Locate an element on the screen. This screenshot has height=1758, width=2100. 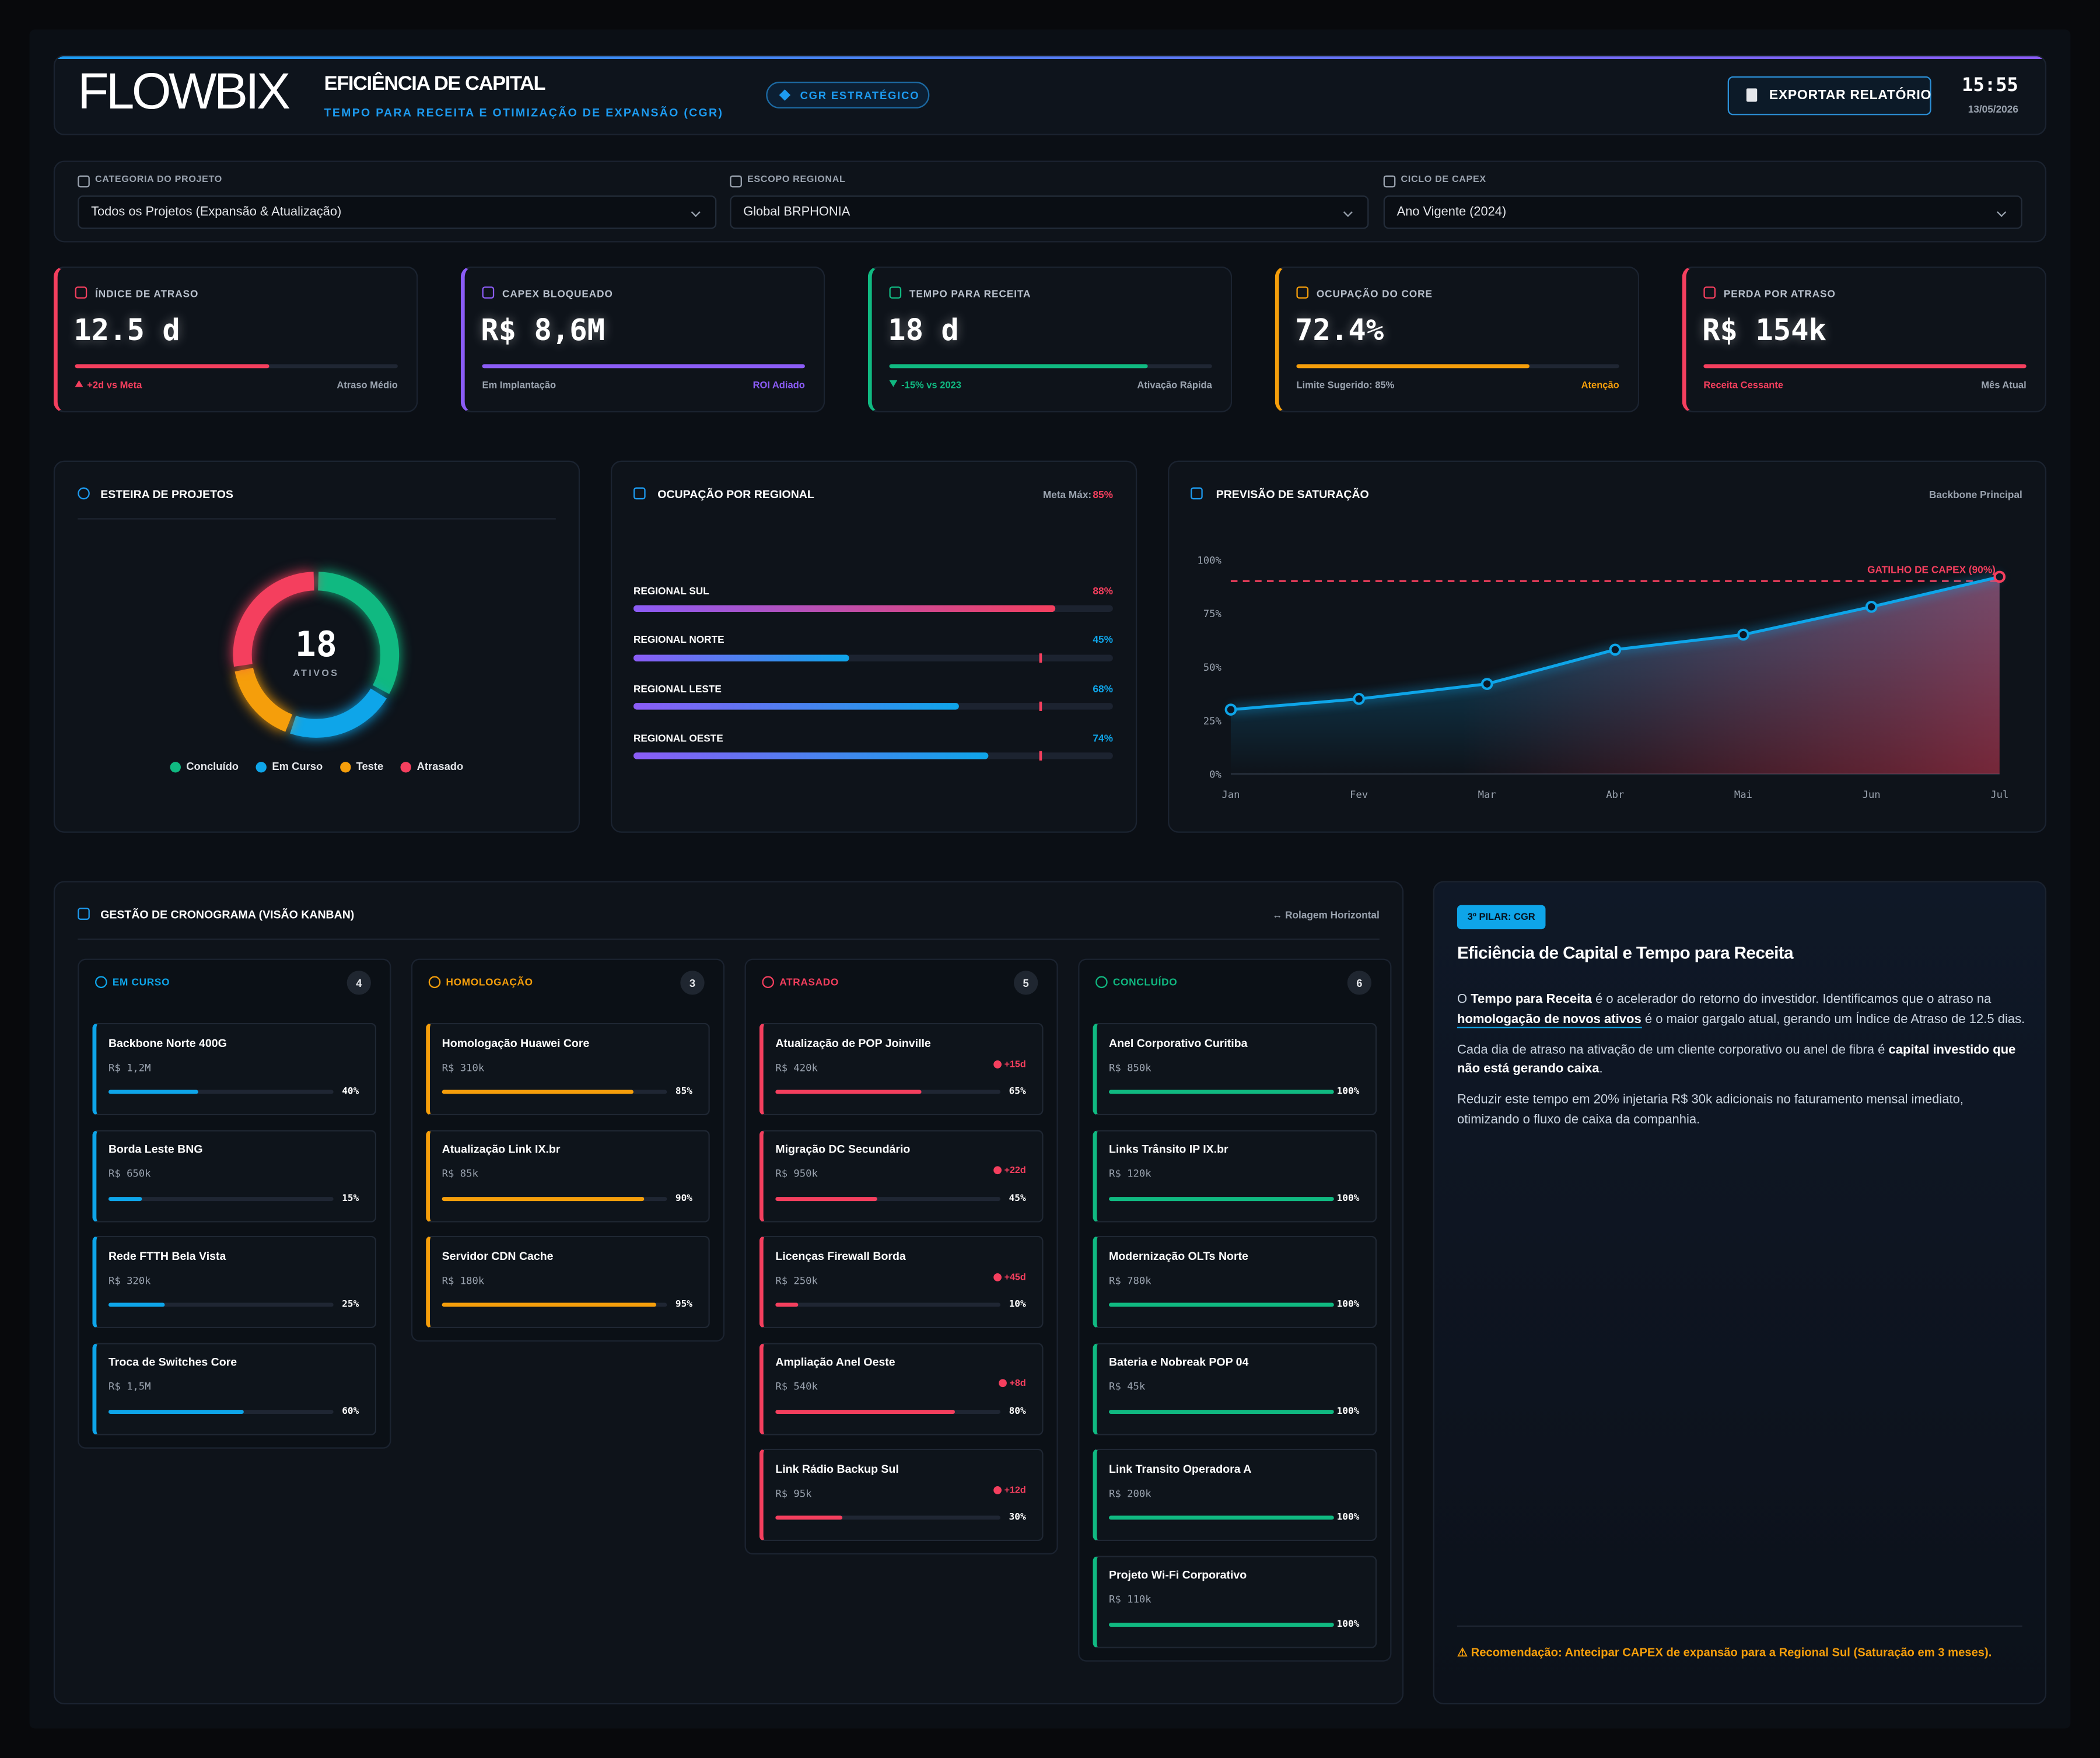
y-tick-label: 75% is located at coordinates (1212, 613).